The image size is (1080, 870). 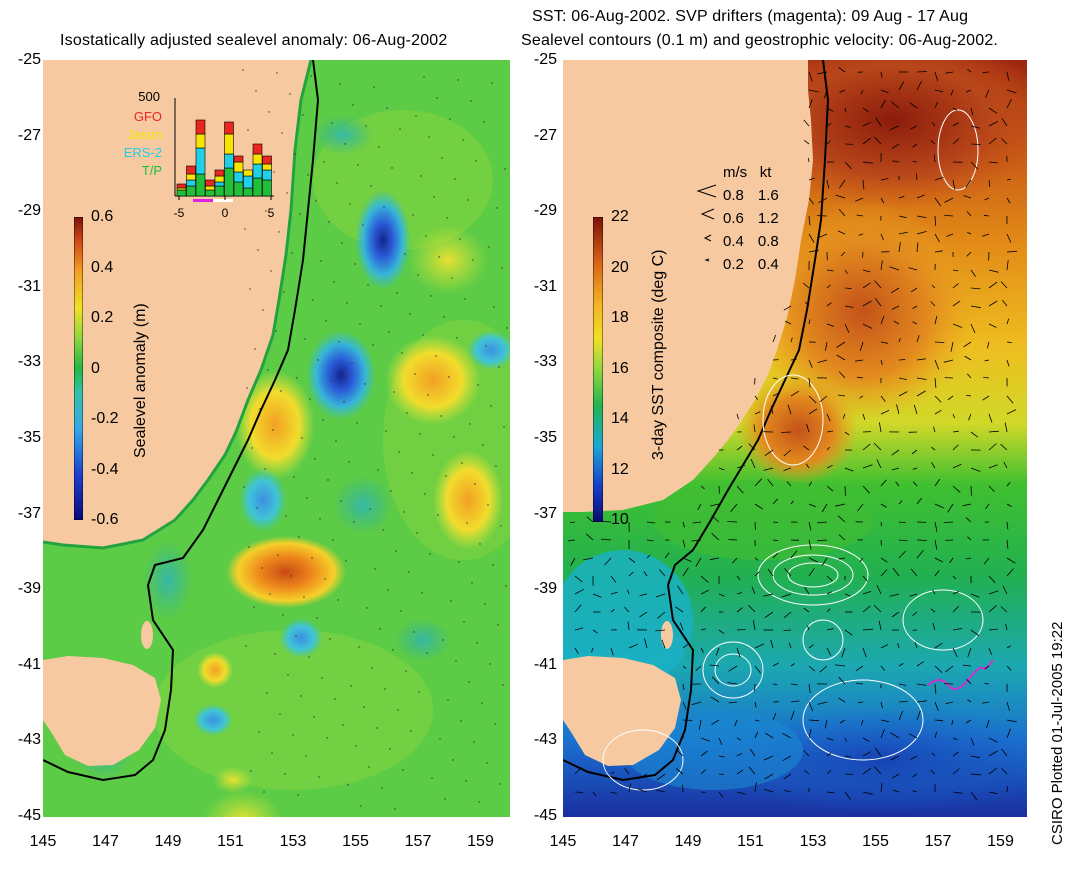 I want to click on velocity-legend-arrows, so click(x=706, y=223).